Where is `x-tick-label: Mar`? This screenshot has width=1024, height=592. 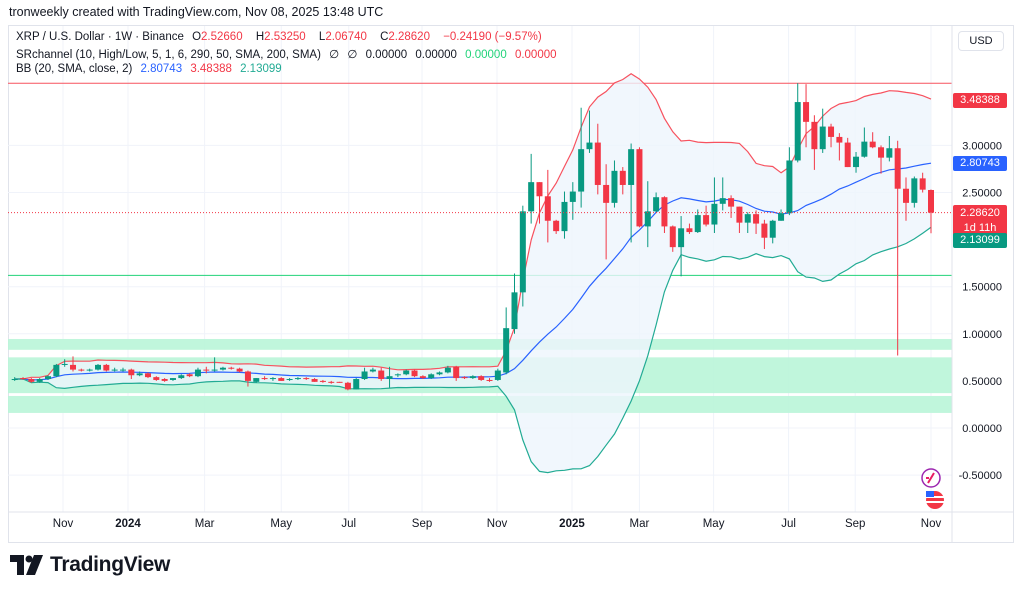 x-tick-label: Mar is located at coordinates (205, 524).